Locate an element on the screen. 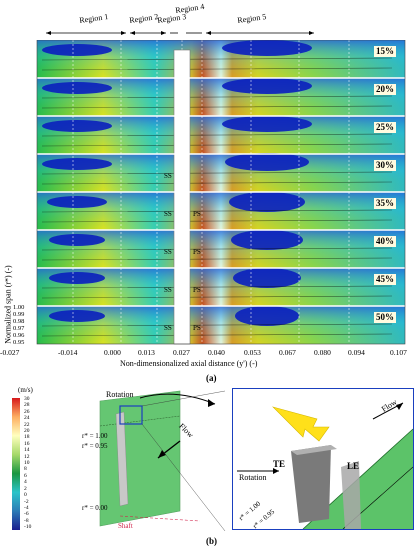 The width and height of the screenshot is (417, 550). y-tick: 1.00 is located at coordinates (19, 307).